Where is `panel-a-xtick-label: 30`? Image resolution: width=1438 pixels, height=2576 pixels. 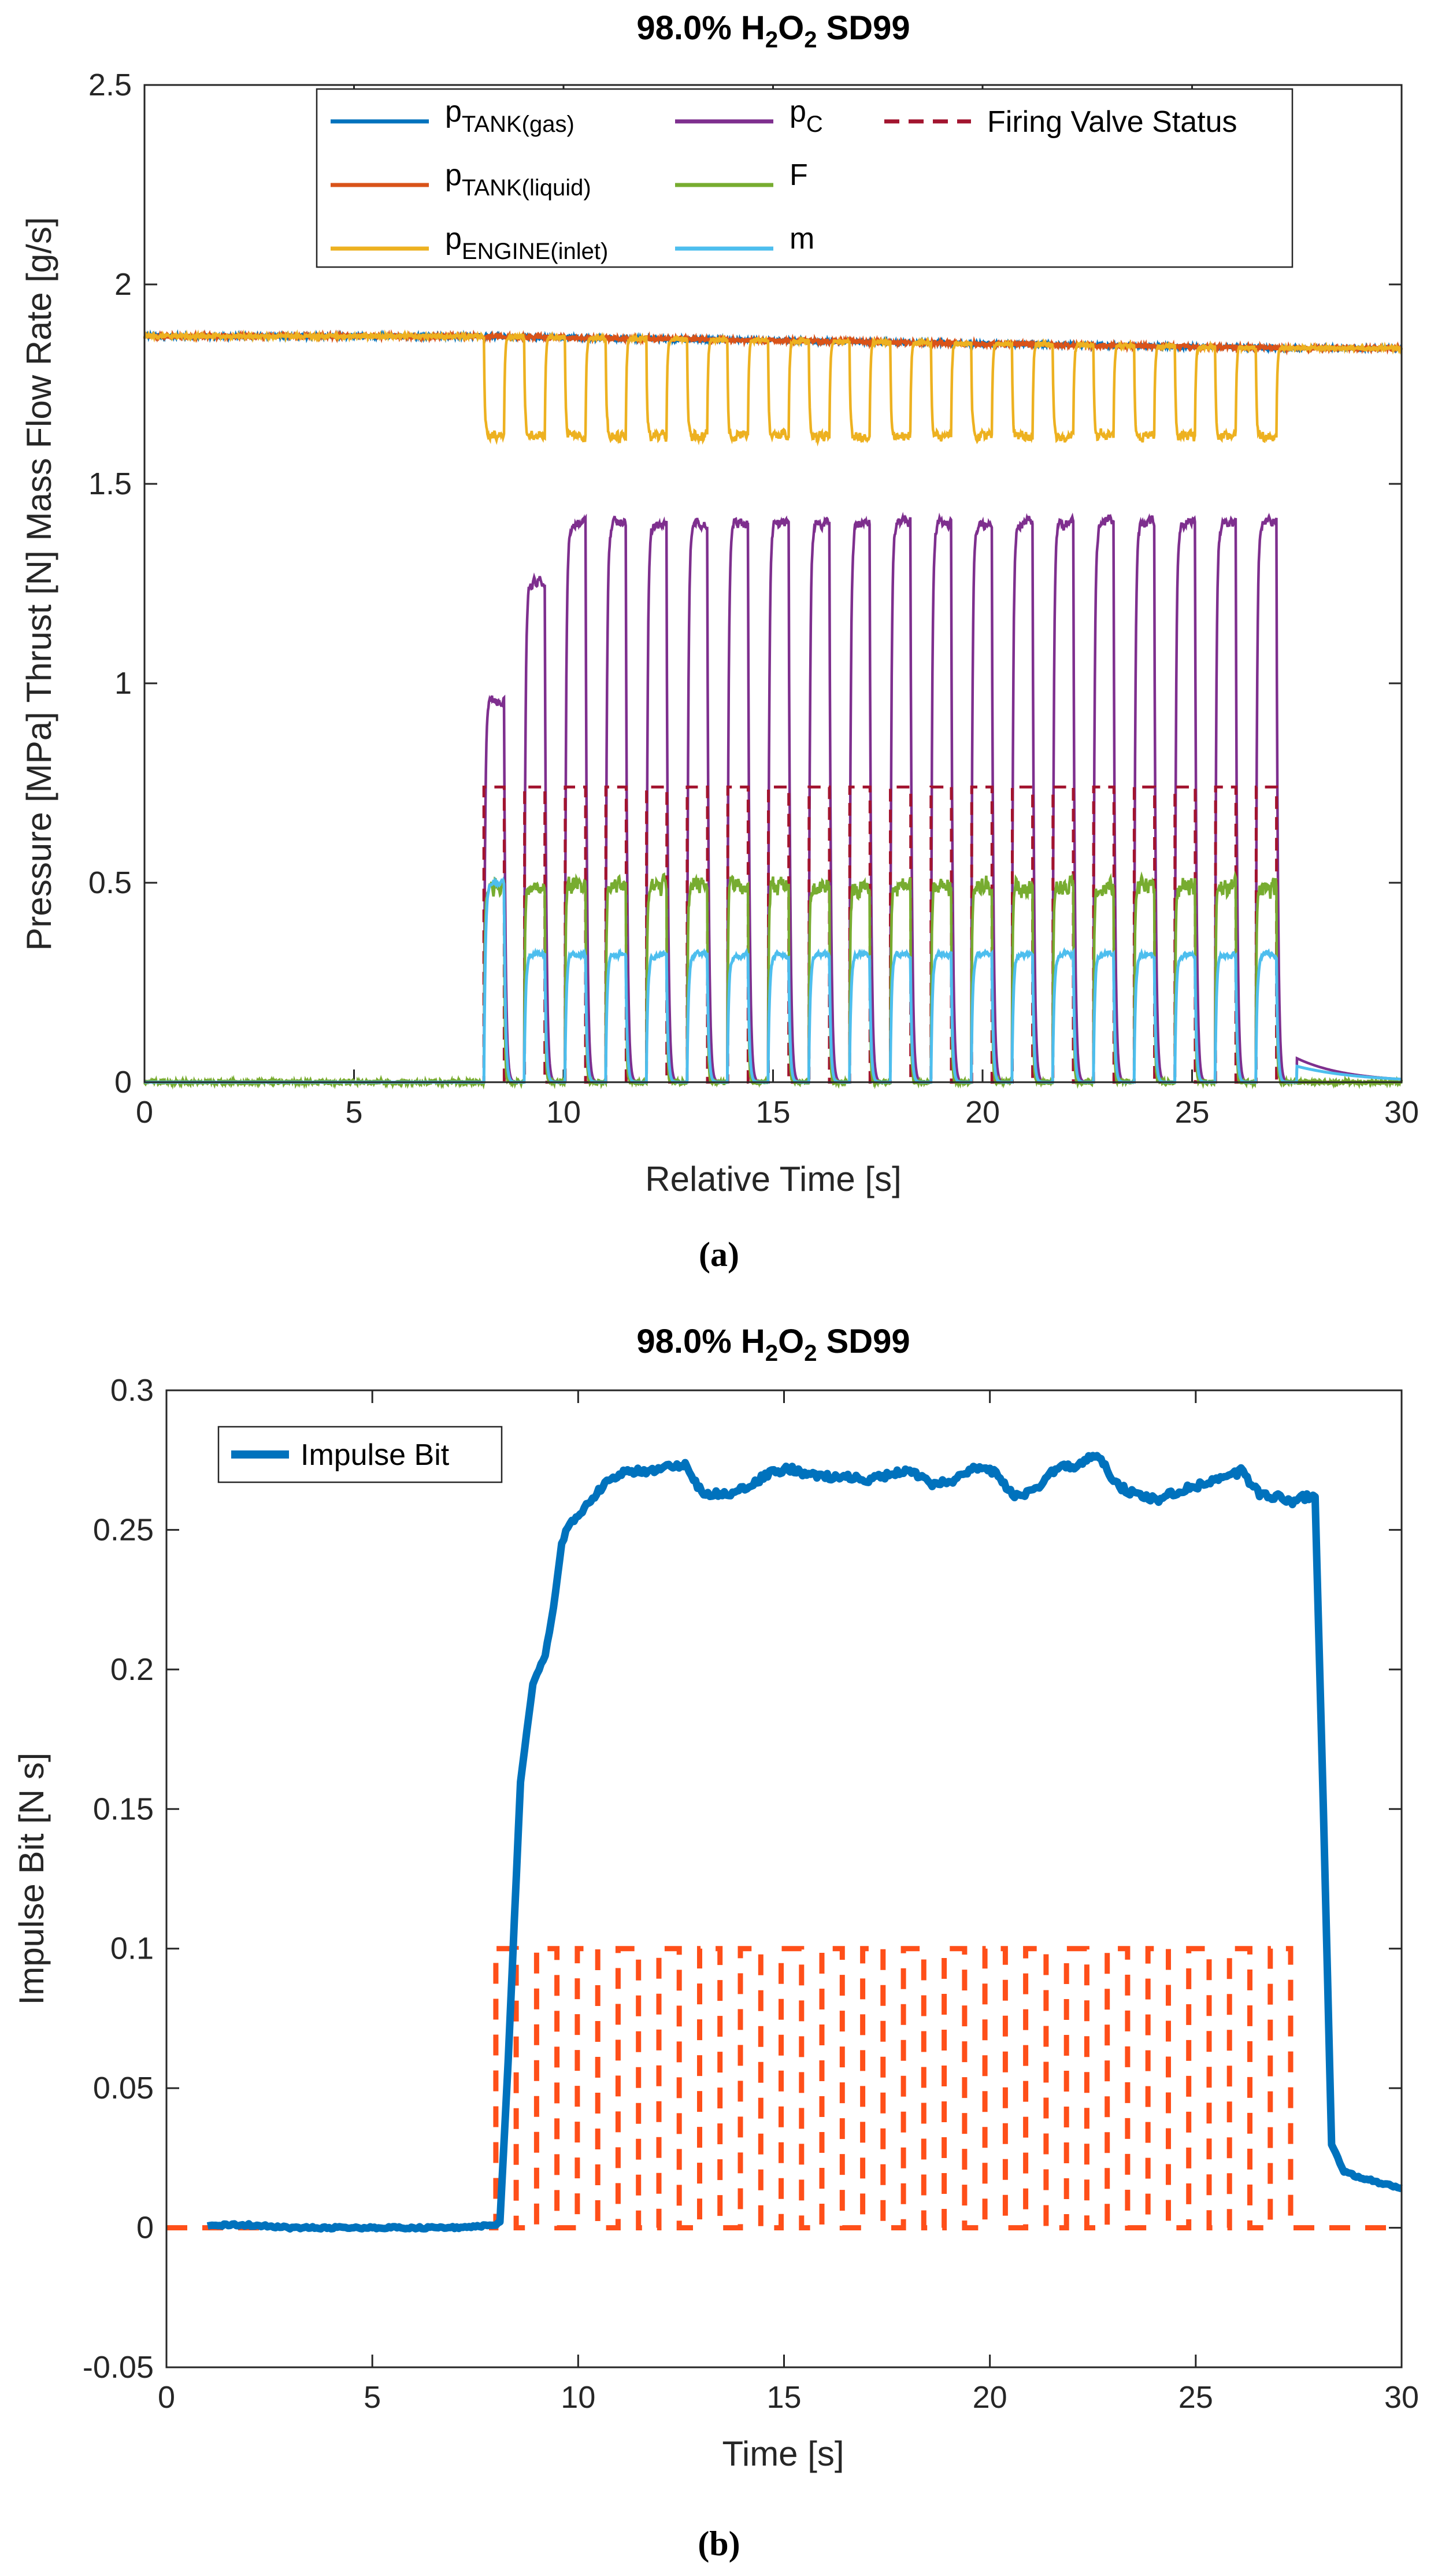
panel-a-xtick-label: 30 is located at coordinates (1402, 1112).